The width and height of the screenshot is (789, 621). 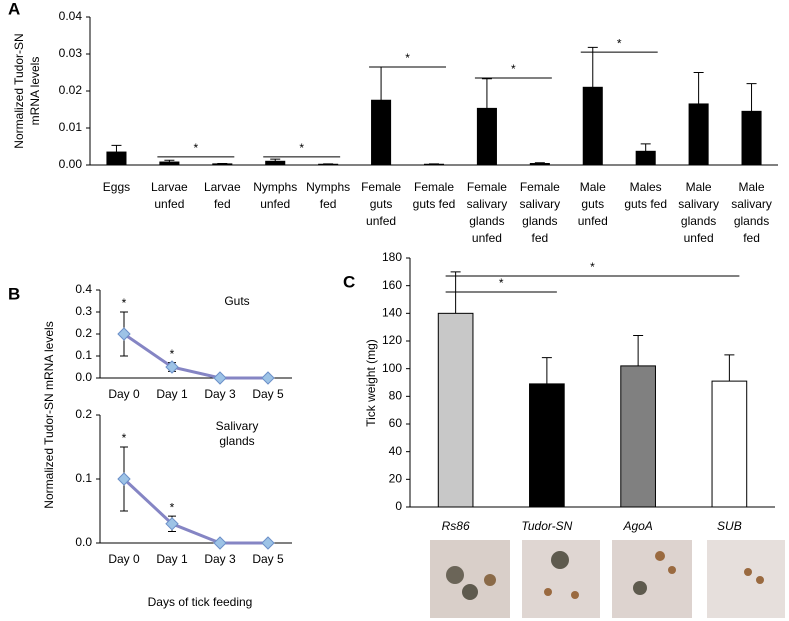 I want to click on x-tick-label: Female guts unfed, so click(x=381, y=204).